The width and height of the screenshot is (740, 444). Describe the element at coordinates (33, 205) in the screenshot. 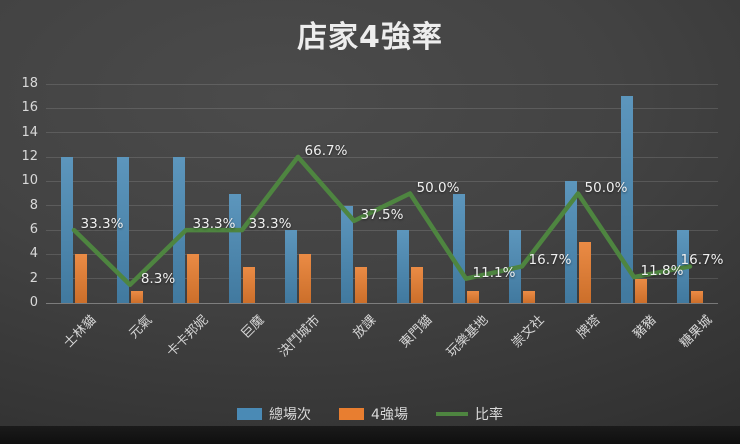

I see `y-axis-tick-label: 8` at that location.